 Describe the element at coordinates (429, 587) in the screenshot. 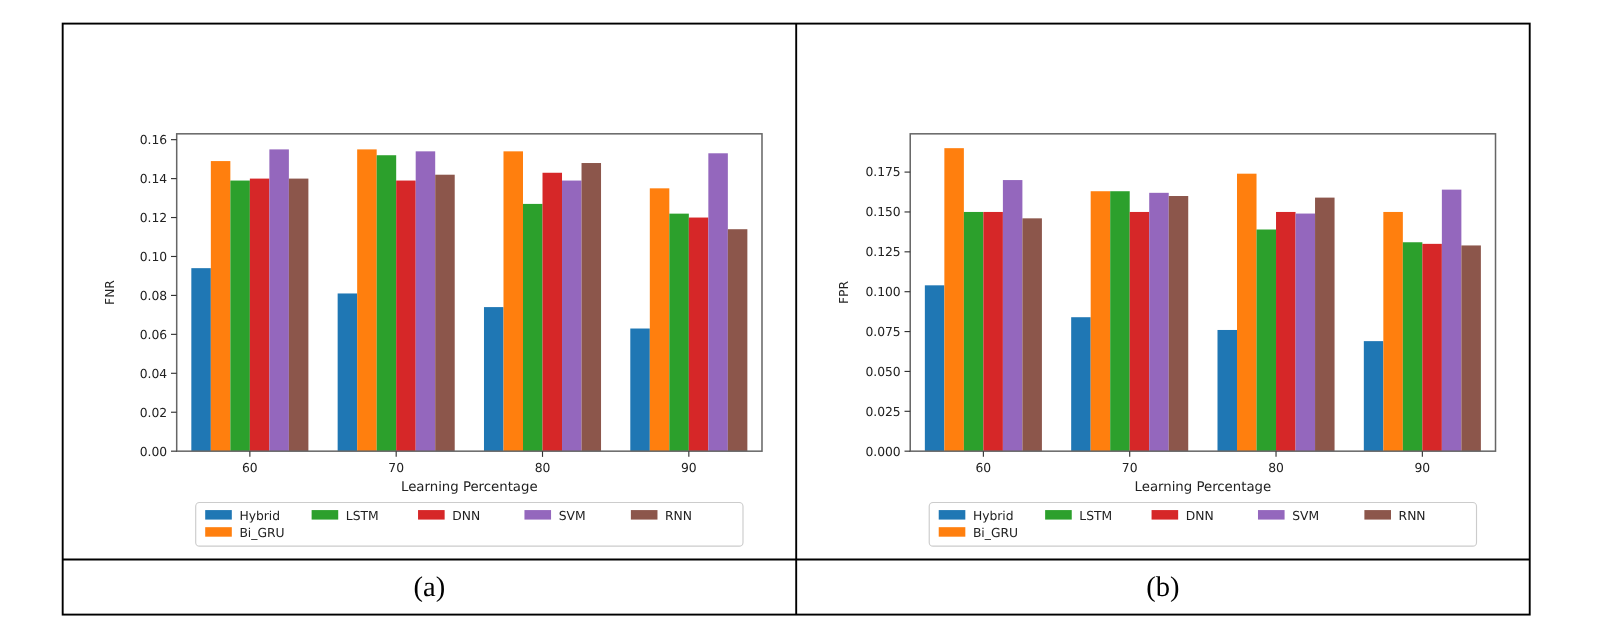

I see `text: (a)` at that location.